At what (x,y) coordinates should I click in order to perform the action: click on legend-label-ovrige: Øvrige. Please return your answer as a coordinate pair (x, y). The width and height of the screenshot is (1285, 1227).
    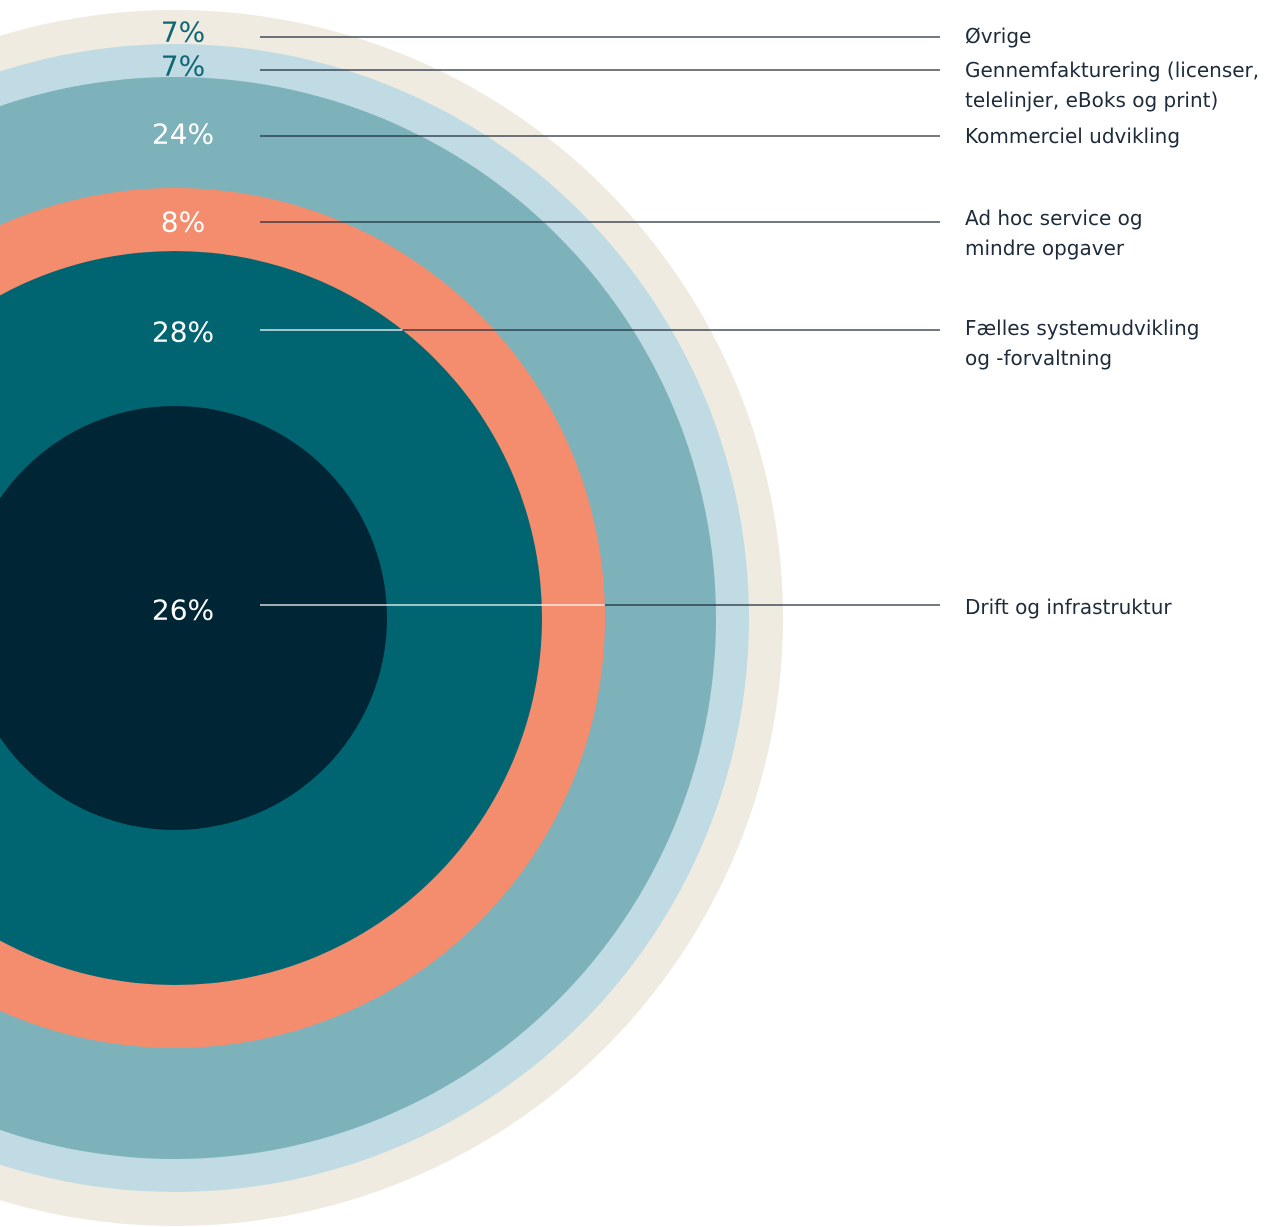
    Looking at the image, I should click on (998, 36).